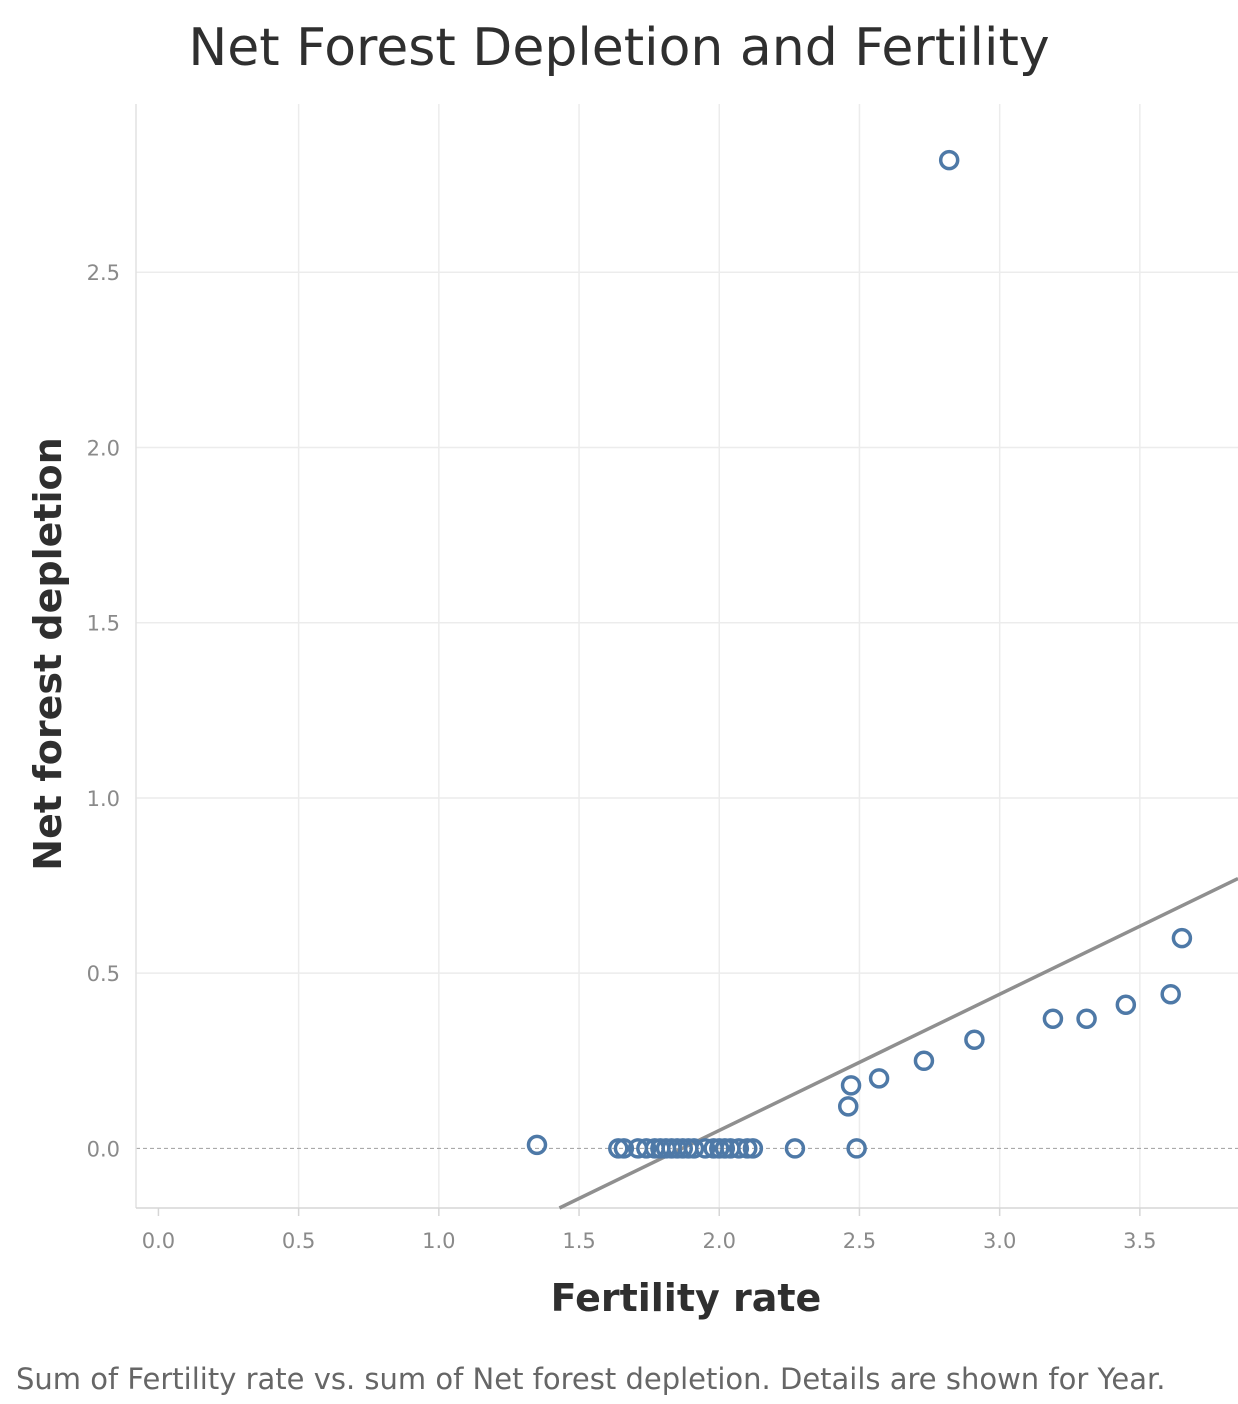  I want to click on x-tick-label: 3.5, so click(1139, 1241).